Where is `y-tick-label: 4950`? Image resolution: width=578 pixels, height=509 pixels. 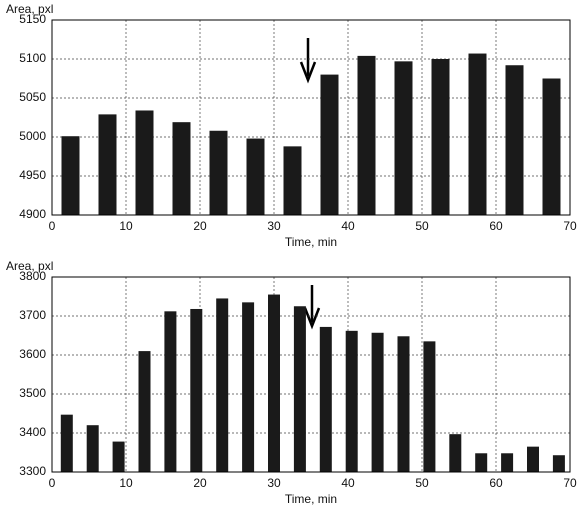 y-tick-label: 4950 is located at coordinates (32, 175).